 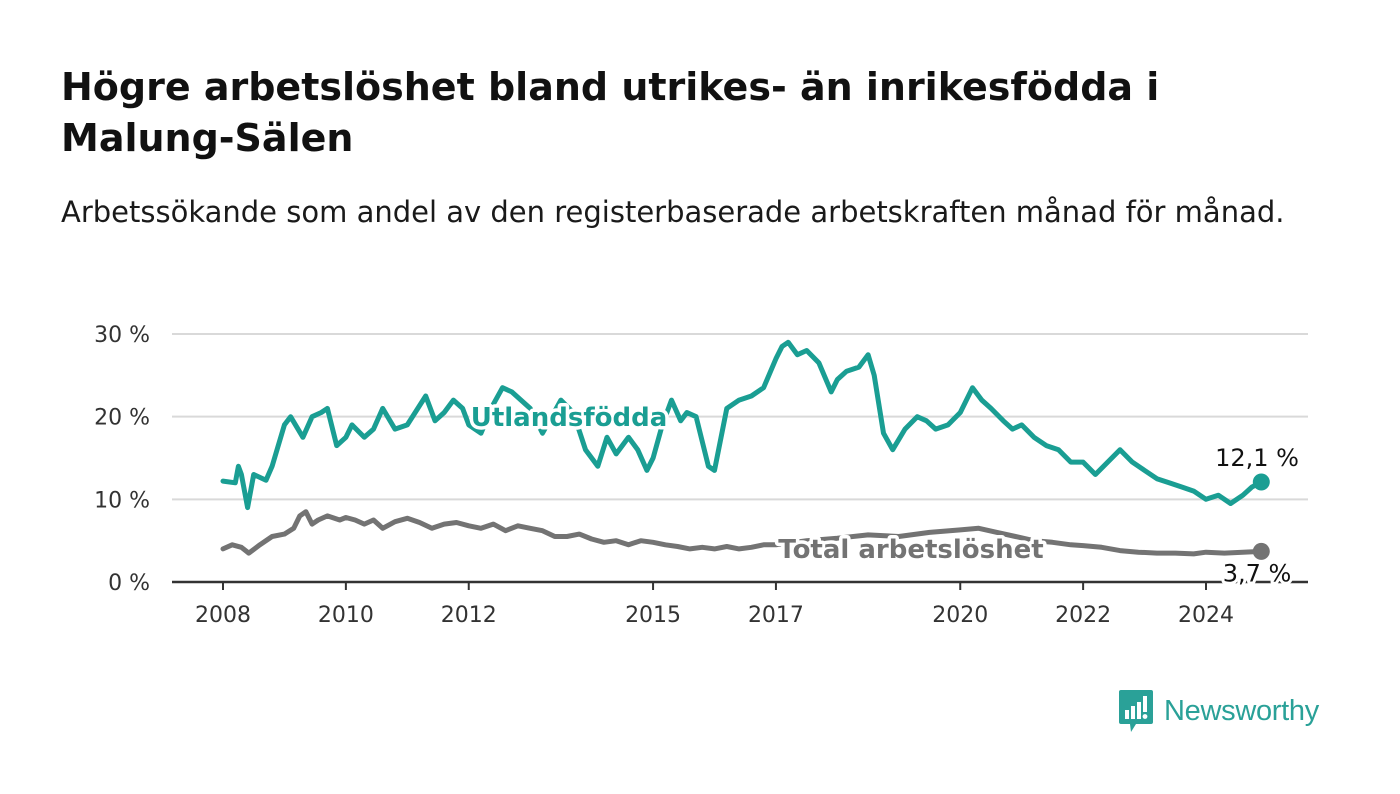 What do you see at coordinates (1241, 710) in the screenshot?
I see `brand-name: Newsworthy` at bounding box center [1241, 710].